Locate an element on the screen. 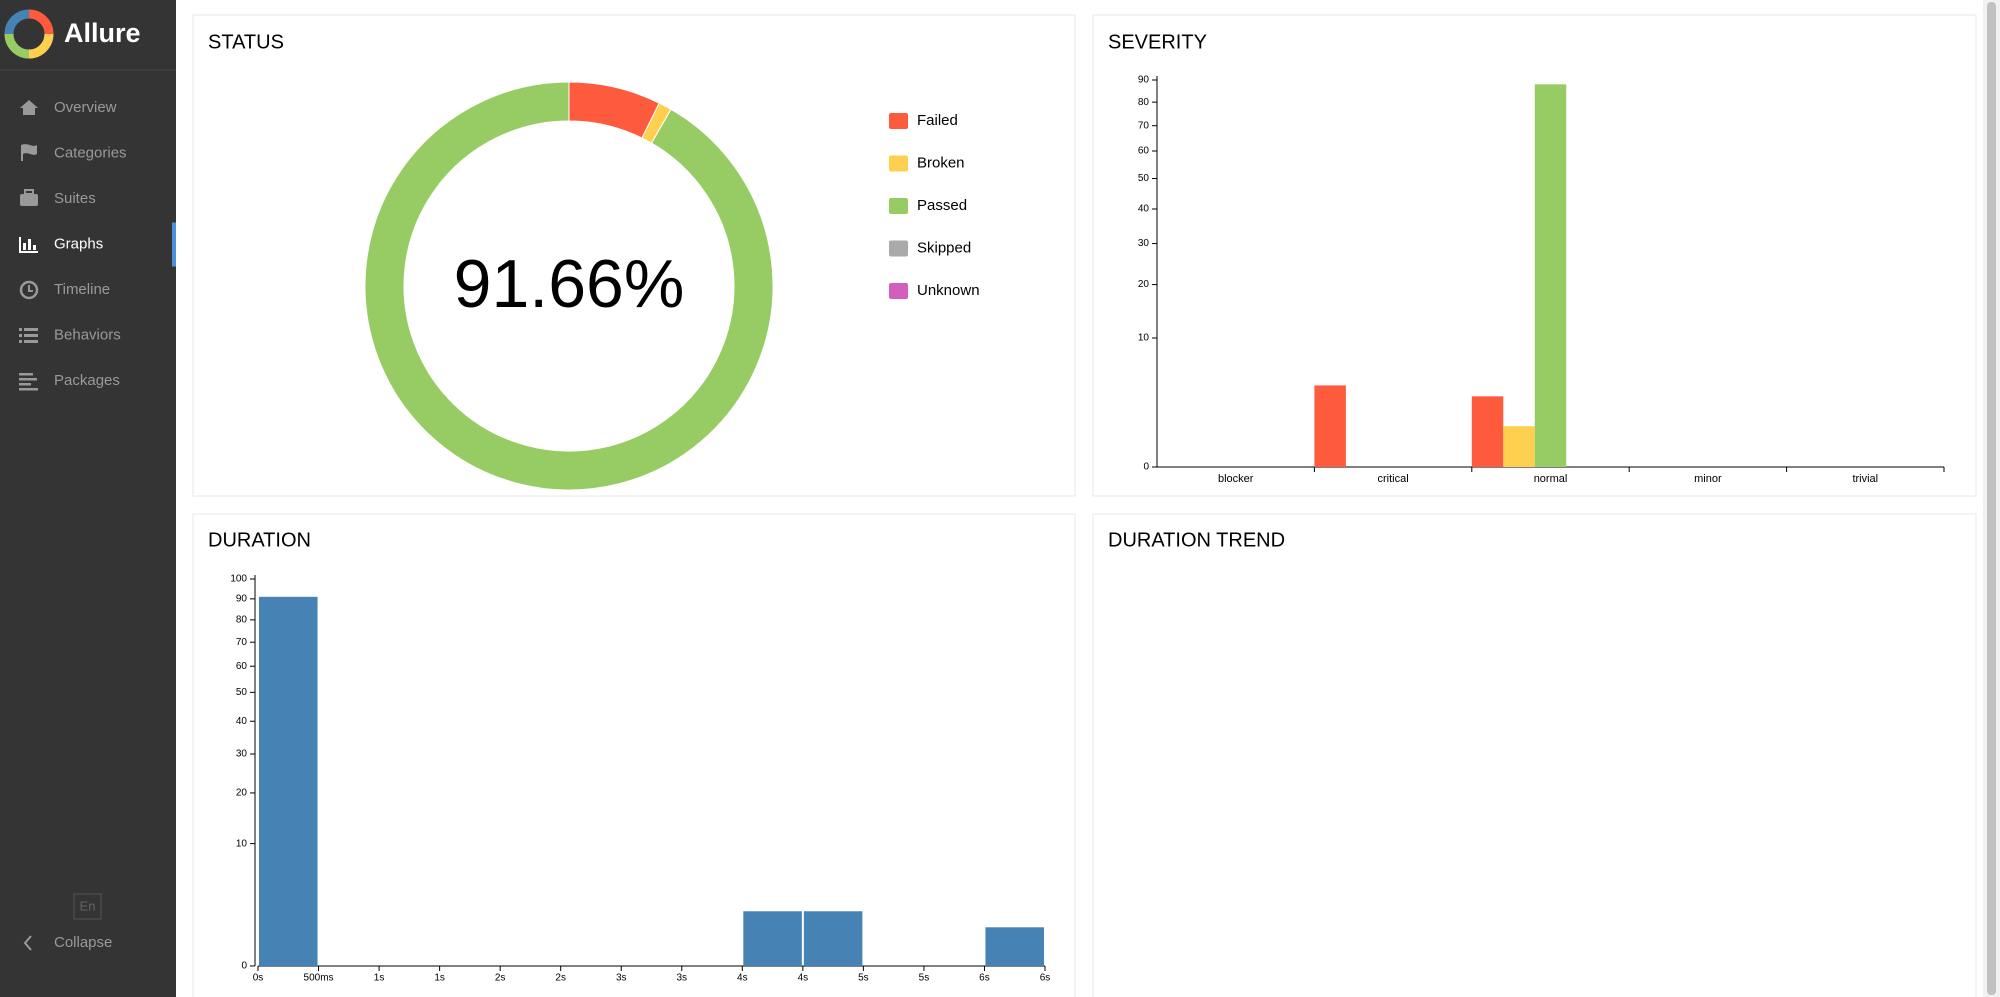 This screenshot has width=2000, height=997. legend-label: Passed is located at coordinates (942, 205).